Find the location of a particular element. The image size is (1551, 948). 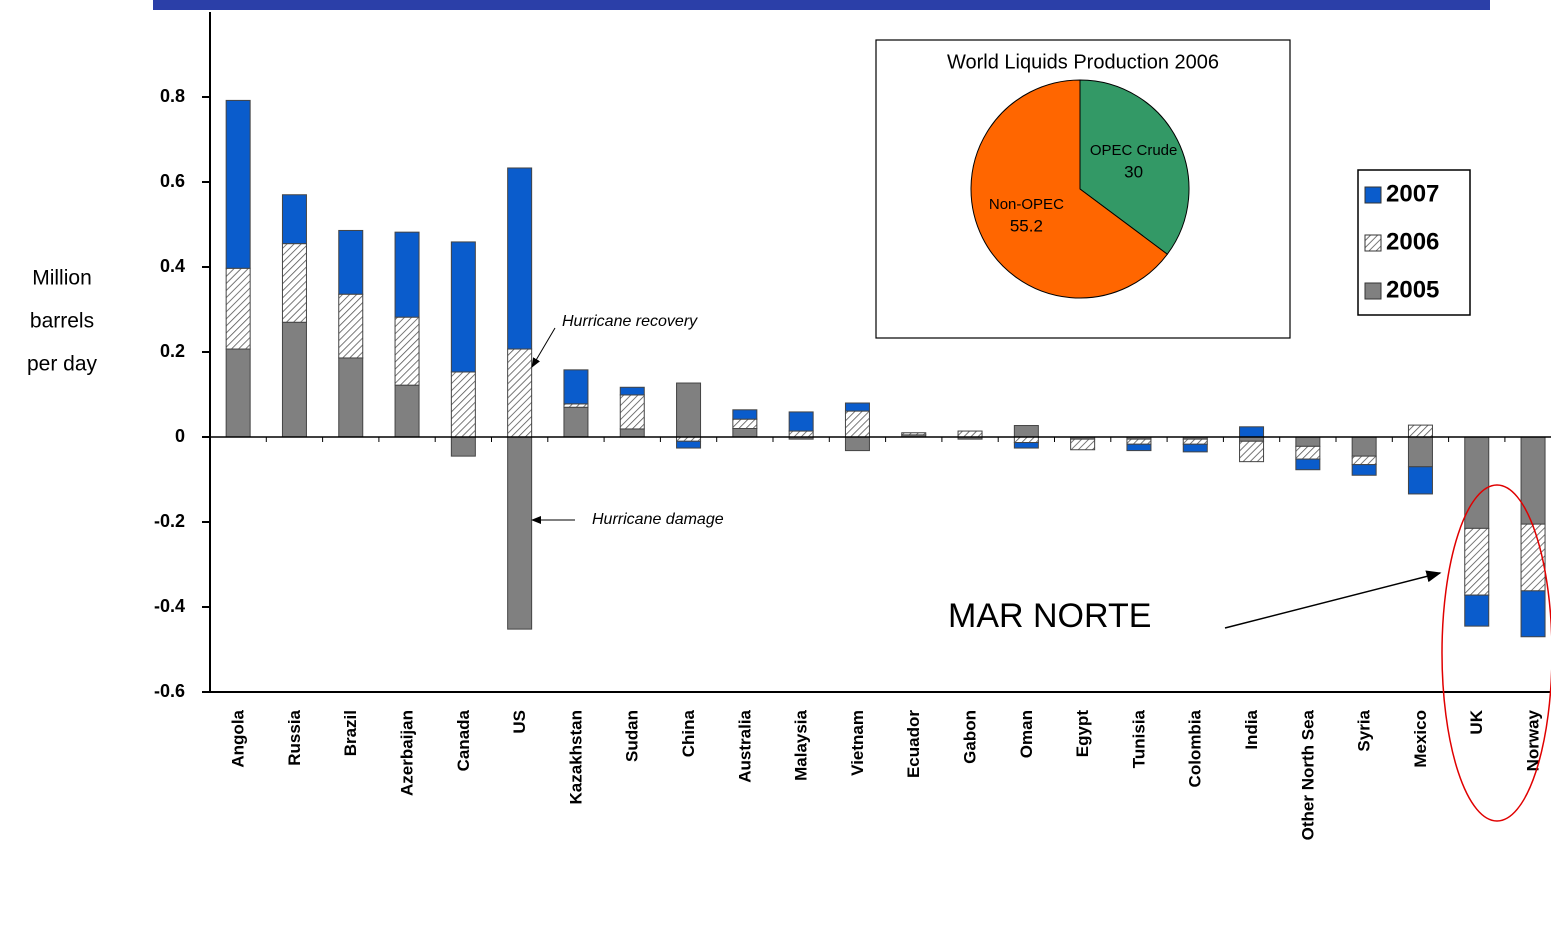

x-tick-label: Malaysia is located at coordinates (801, 744).